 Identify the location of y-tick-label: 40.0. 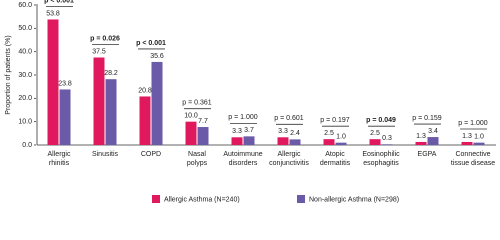
(25, 52).